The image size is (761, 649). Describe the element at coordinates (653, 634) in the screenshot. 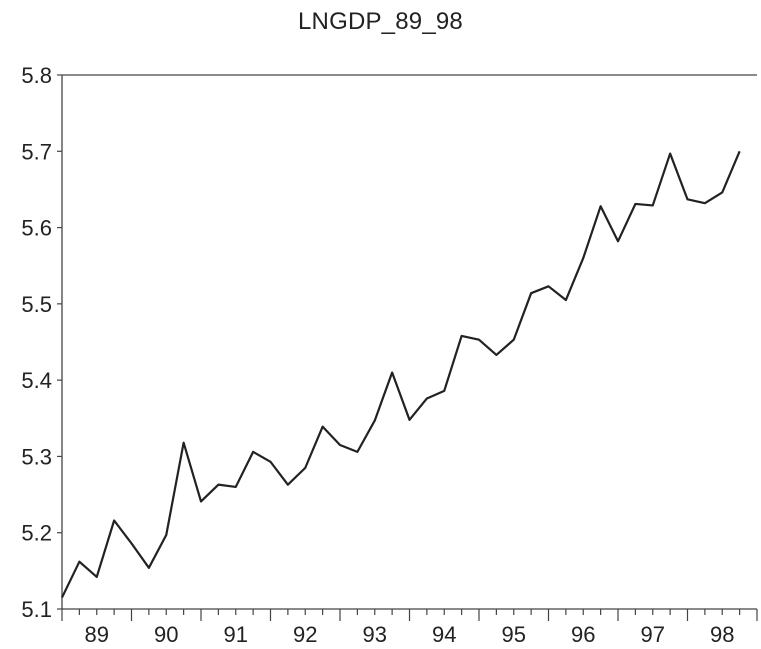

I see `x-tick-label: 97` at that location.